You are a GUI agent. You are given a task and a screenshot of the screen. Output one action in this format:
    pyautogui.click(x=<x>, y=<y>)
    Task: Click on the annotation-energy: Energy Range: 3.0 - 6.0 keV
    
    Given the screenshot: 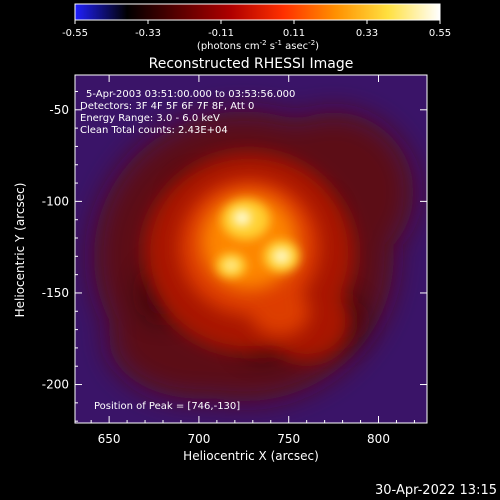 What is the action you would take?
    pyautogui.click(x=150, y=118)
    